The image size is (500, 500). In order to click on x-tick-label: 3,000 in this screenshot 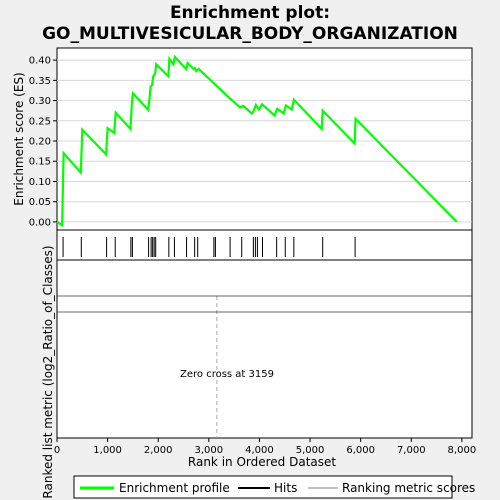, I will do `click(209, 450)`.